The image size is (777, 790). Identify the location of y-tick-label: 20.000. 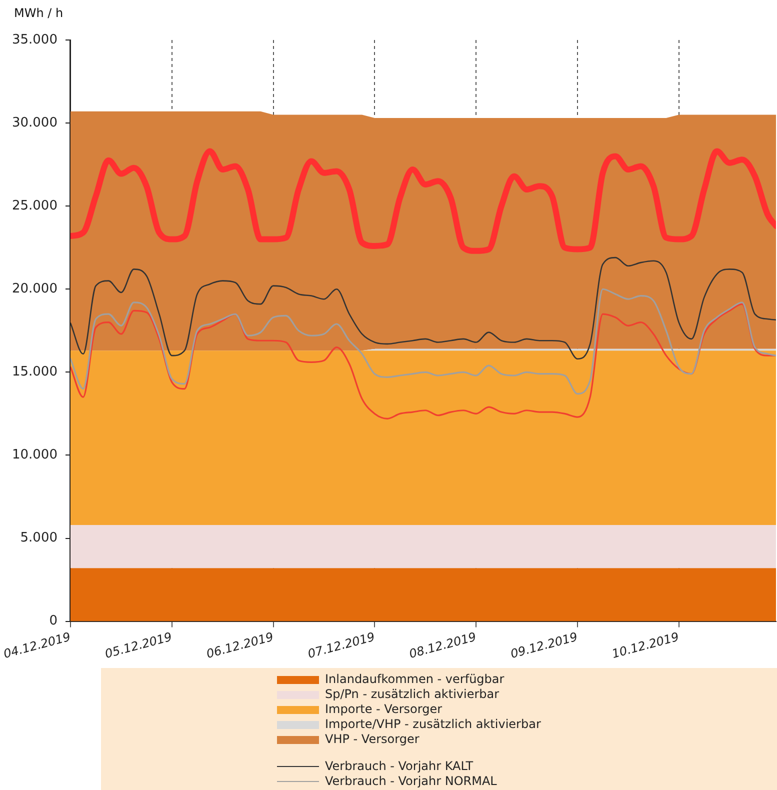
(35, 289).